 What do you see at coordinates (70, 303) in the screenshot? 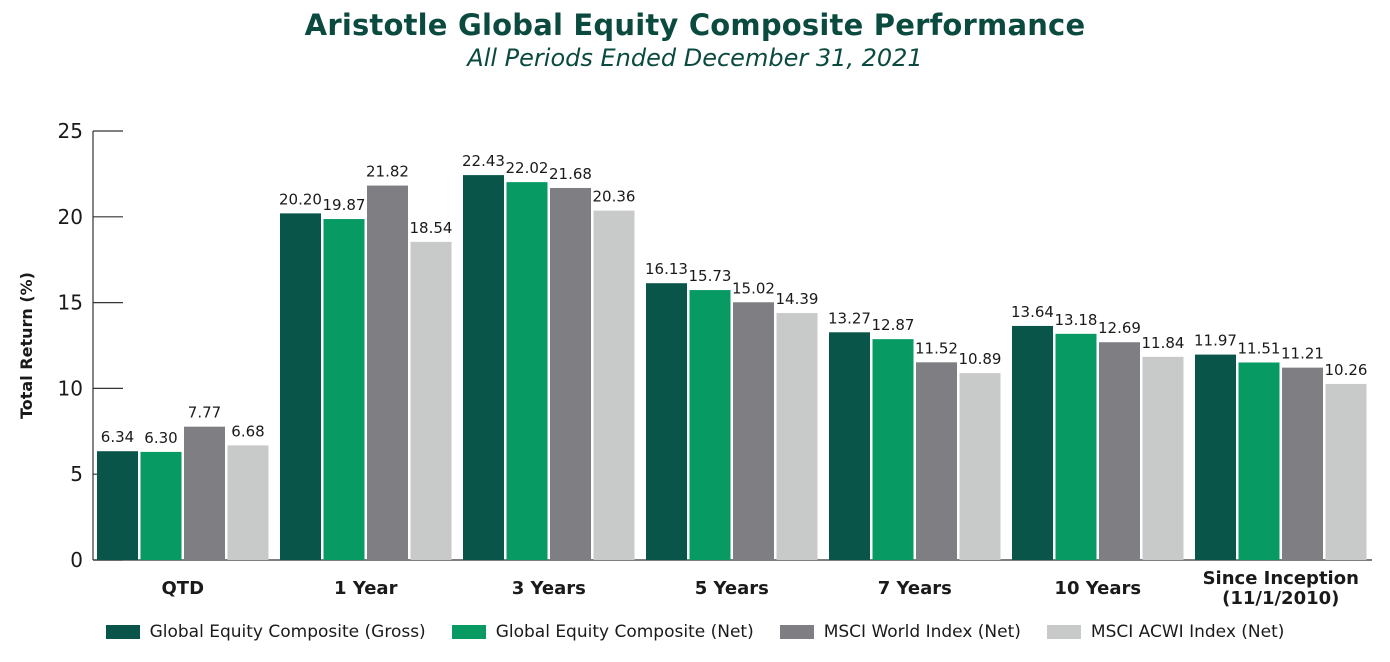
I see `y-tick-label: 15` at bounding box center [70, 303].